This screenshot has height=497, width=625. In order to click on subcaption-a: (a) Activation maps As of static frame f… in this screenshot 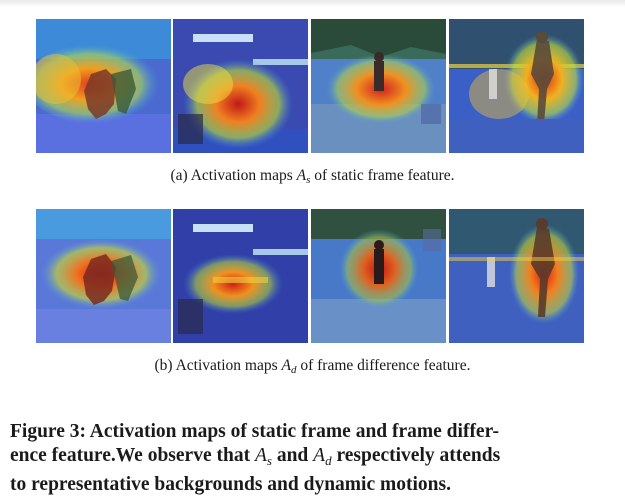, I will do `click(312, 176)`.